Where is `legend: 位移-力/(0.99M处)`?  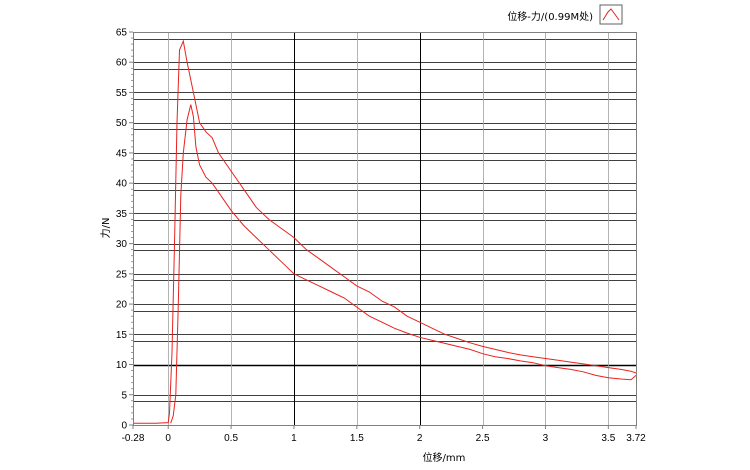
legend: 位移-力/(0.99M处) is located at coordinates (565, 14).